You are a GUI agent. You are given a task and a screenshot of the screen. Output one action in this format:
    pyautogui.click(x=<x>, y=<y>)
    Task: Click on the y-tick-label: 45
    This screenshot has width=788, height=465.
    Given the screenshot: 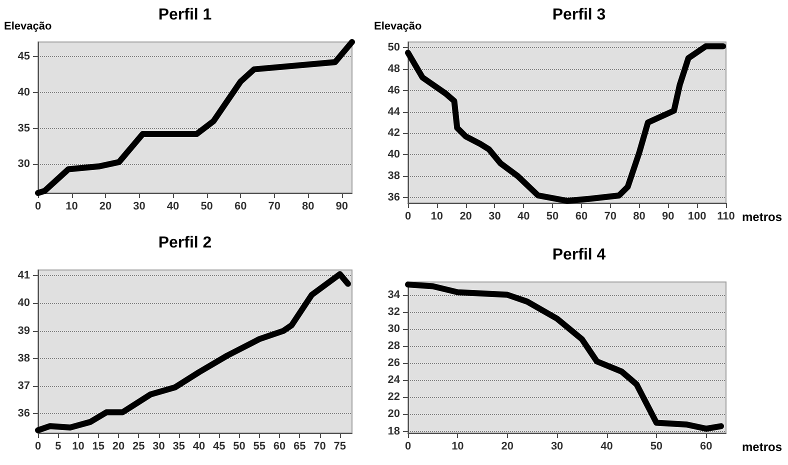 What is the action you would take?
    pyautogui.click(x=24, y=56)
    